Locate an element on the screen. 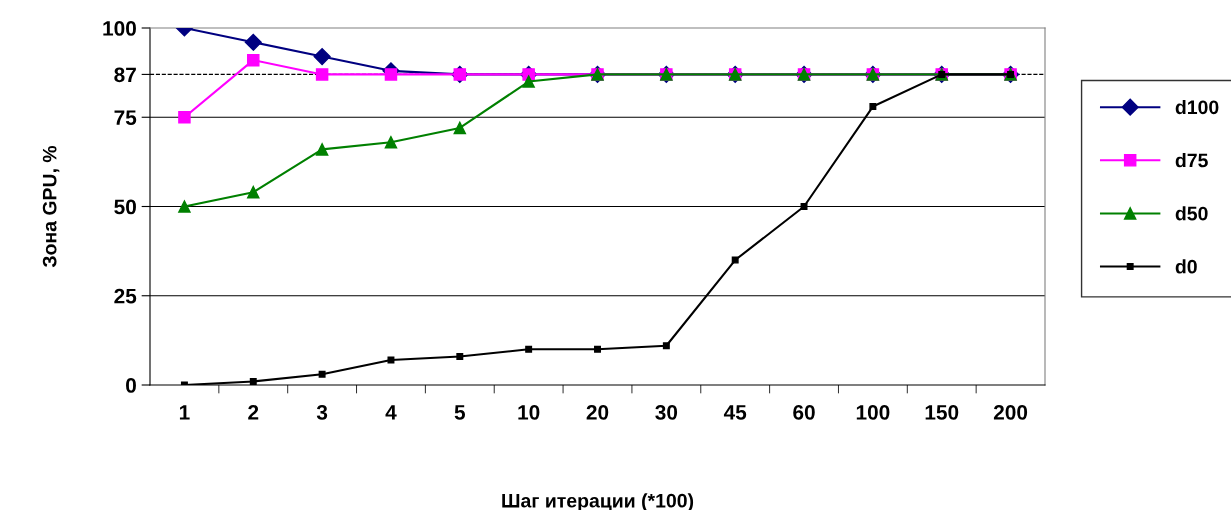 The height and width of the screenshot is (510, 1231). y-axis-title: Зона GPU, % is located at coordinates (51, 206).